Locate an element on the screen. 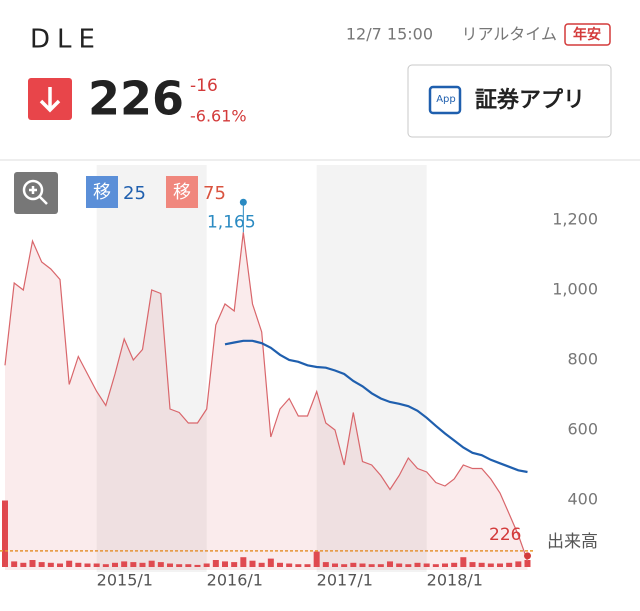 The height and width of the screenshot is (611, 640). x-tick-label: 2018/1 is located at coordinates (455, 580).